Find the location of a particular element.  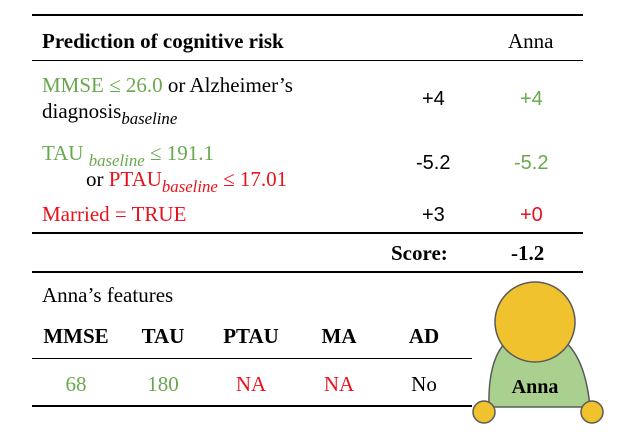

feature-value-mmse: 68 is located at coordinates (76, 384).